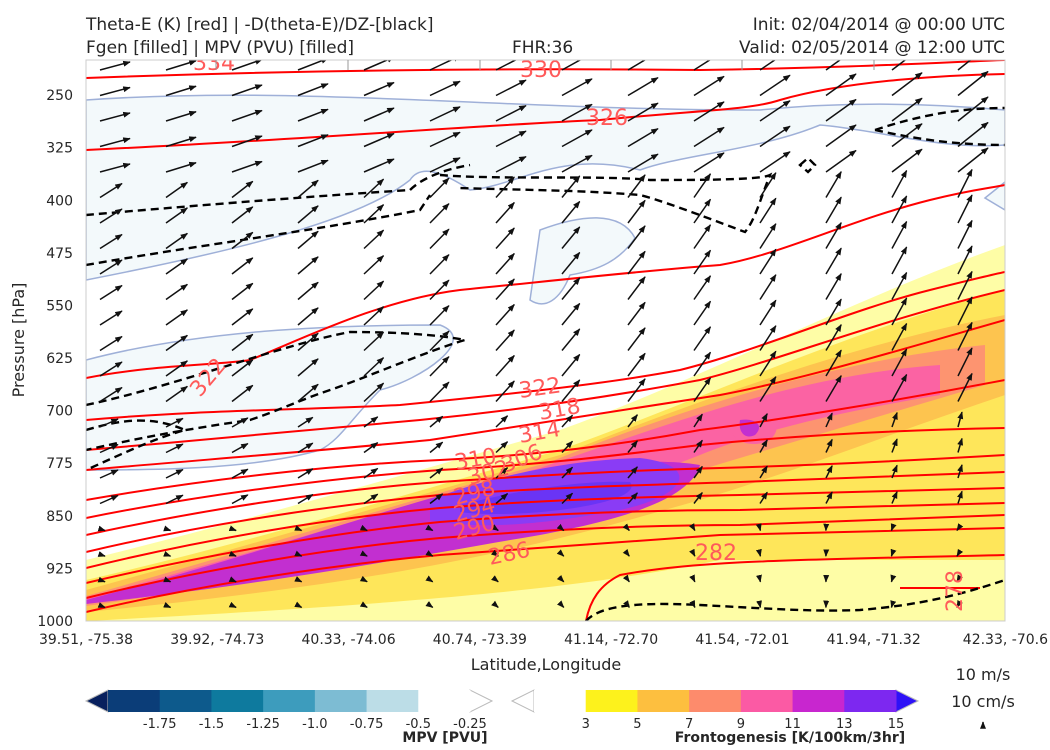 The width and height of the screenshot is (1050, 750). Describe the element at coordinates (541, 70) in the screenshot. I see `contour-label-330: 330` at that location.